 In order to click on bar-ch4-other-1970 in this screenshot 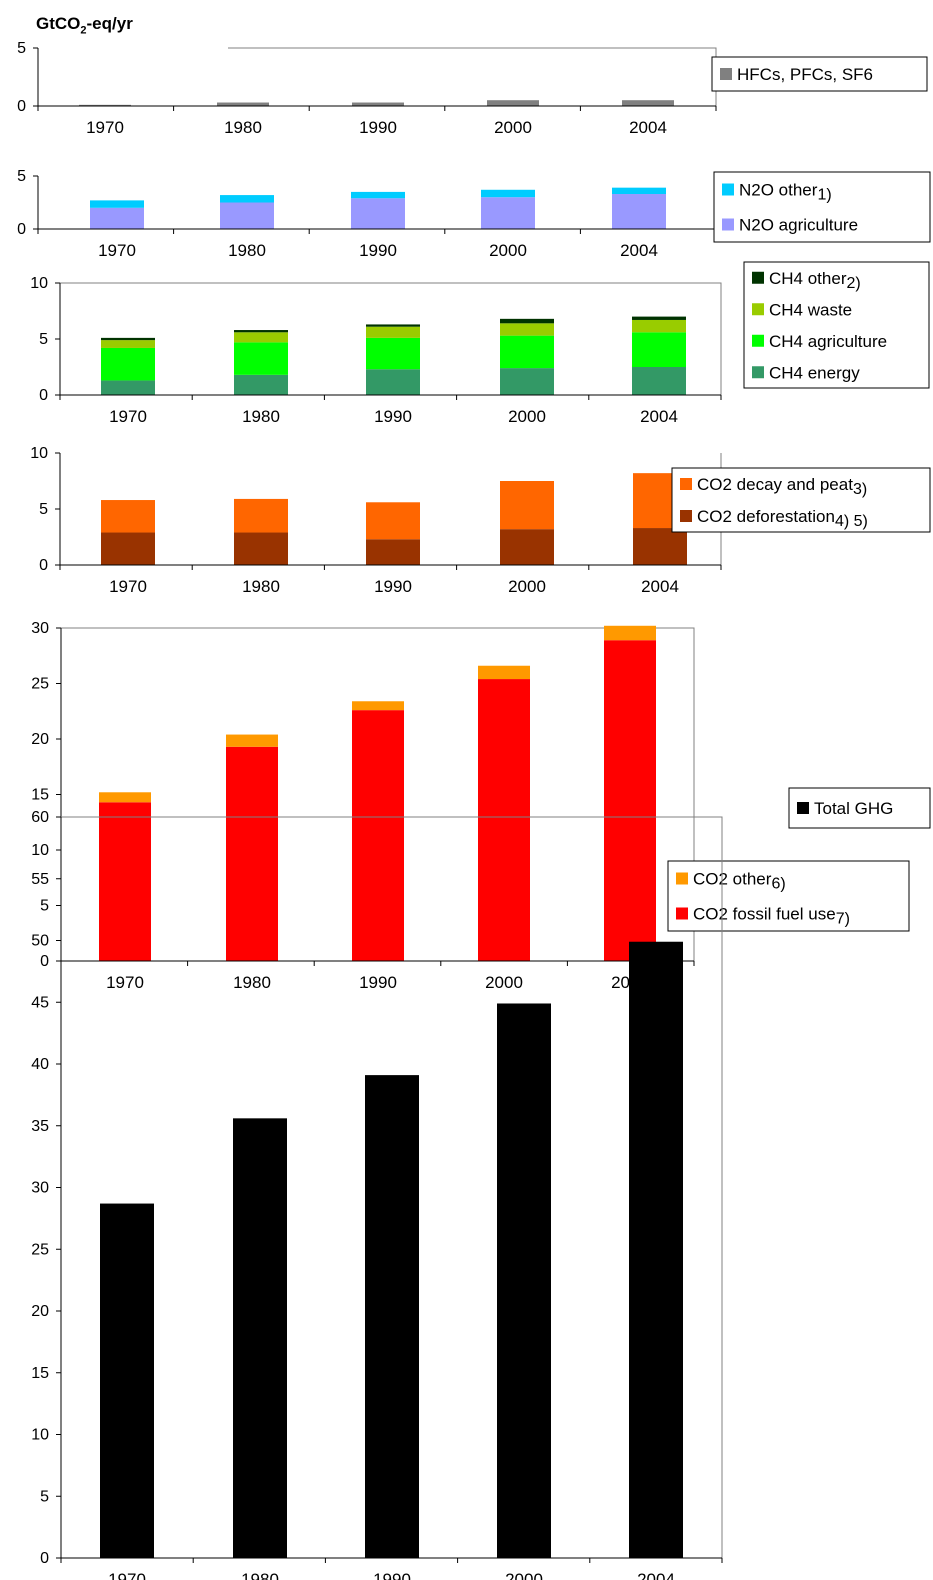, I will do `click(128, 339)`.